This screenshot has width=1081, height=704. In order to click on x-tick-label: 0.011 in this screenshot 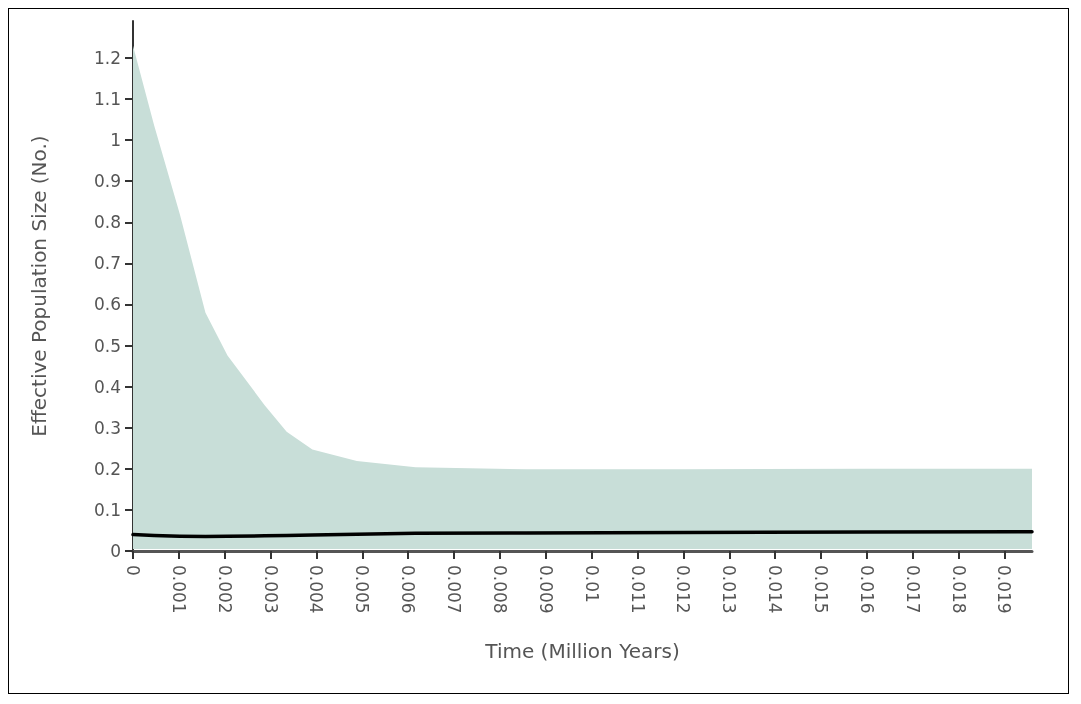, I will do `click(637, 589)`.